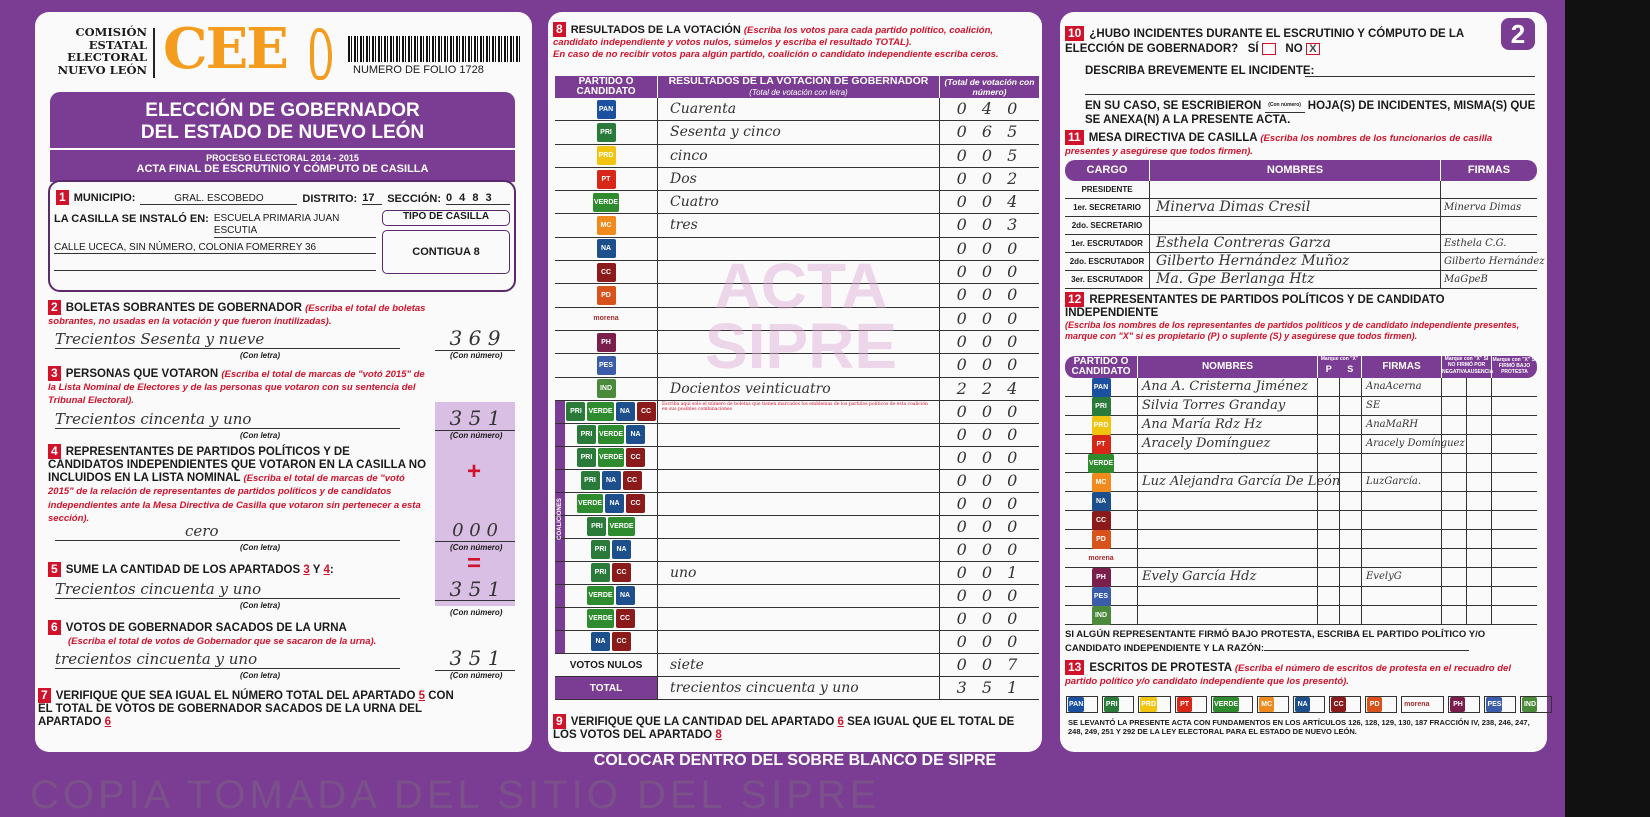  Describe the element at coordinates (1488, 243) in the screenshot. I see `funcionario-firma-field: Esthela C.G.` at that location.